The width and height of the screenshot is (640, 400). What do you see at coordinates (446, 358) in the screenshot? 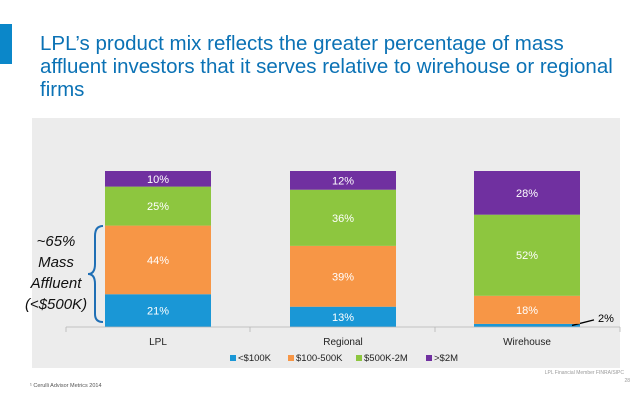
I see `legend-label: >$2M` at bounding box center [446, 358].